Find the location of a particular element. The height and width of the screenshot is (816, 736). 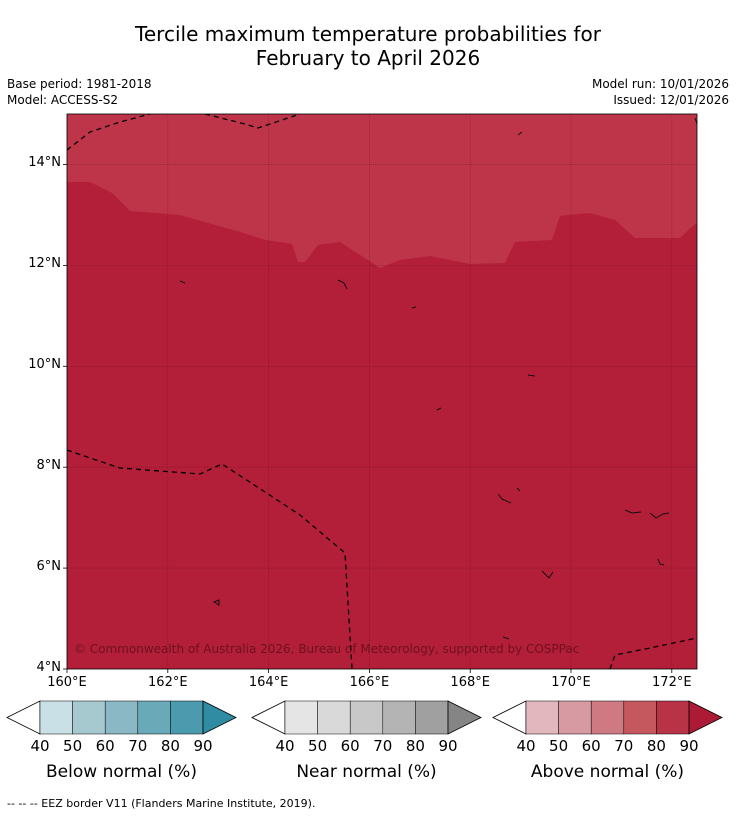

longitude-label: 166°E is located at coordinates (369, 682).